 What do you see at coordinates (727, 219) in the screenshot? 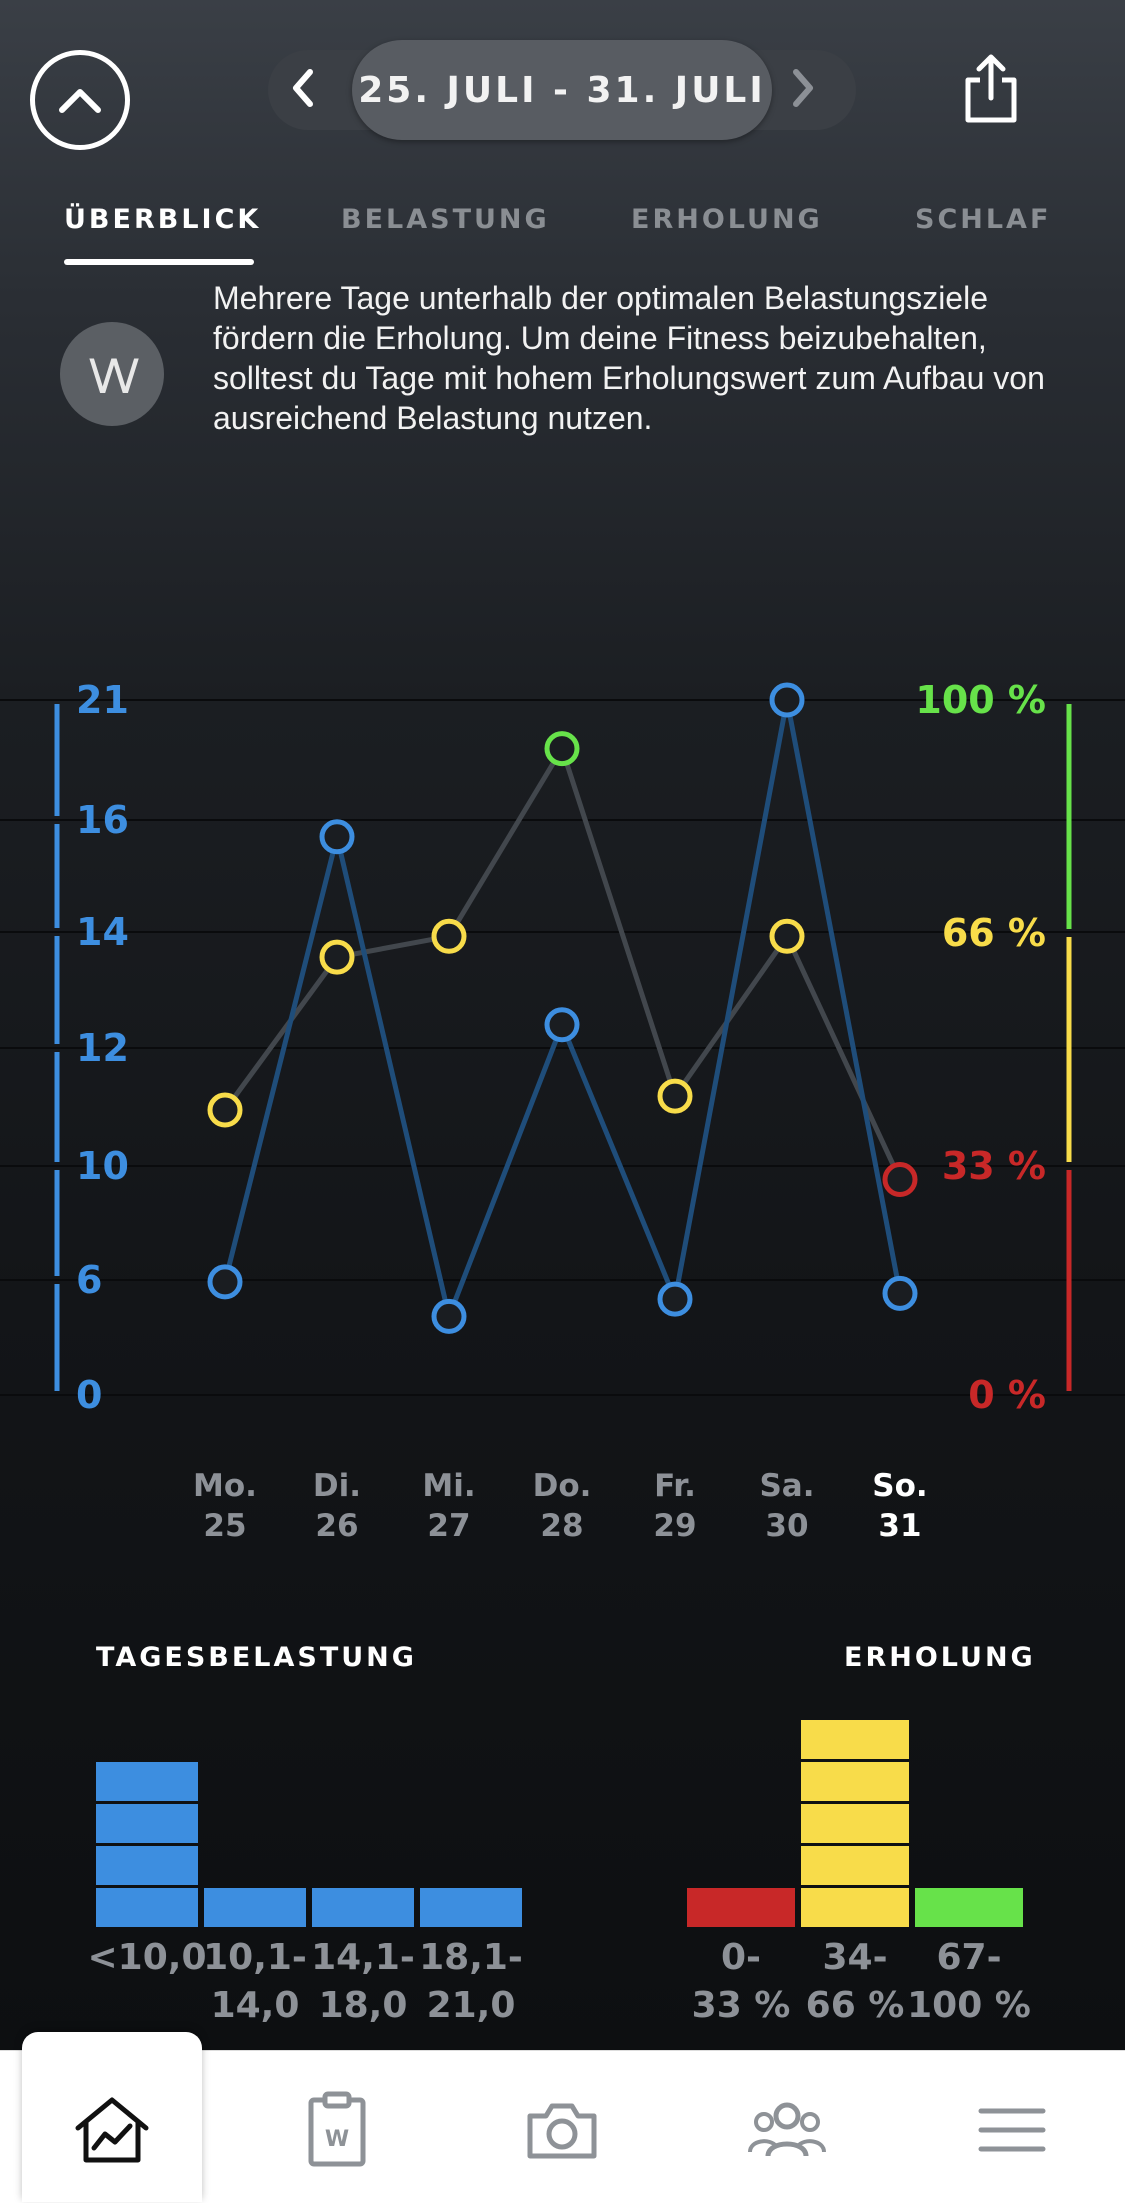
I see `tab-recovery: ERHOLUNG` at bounding box center [727, 219].